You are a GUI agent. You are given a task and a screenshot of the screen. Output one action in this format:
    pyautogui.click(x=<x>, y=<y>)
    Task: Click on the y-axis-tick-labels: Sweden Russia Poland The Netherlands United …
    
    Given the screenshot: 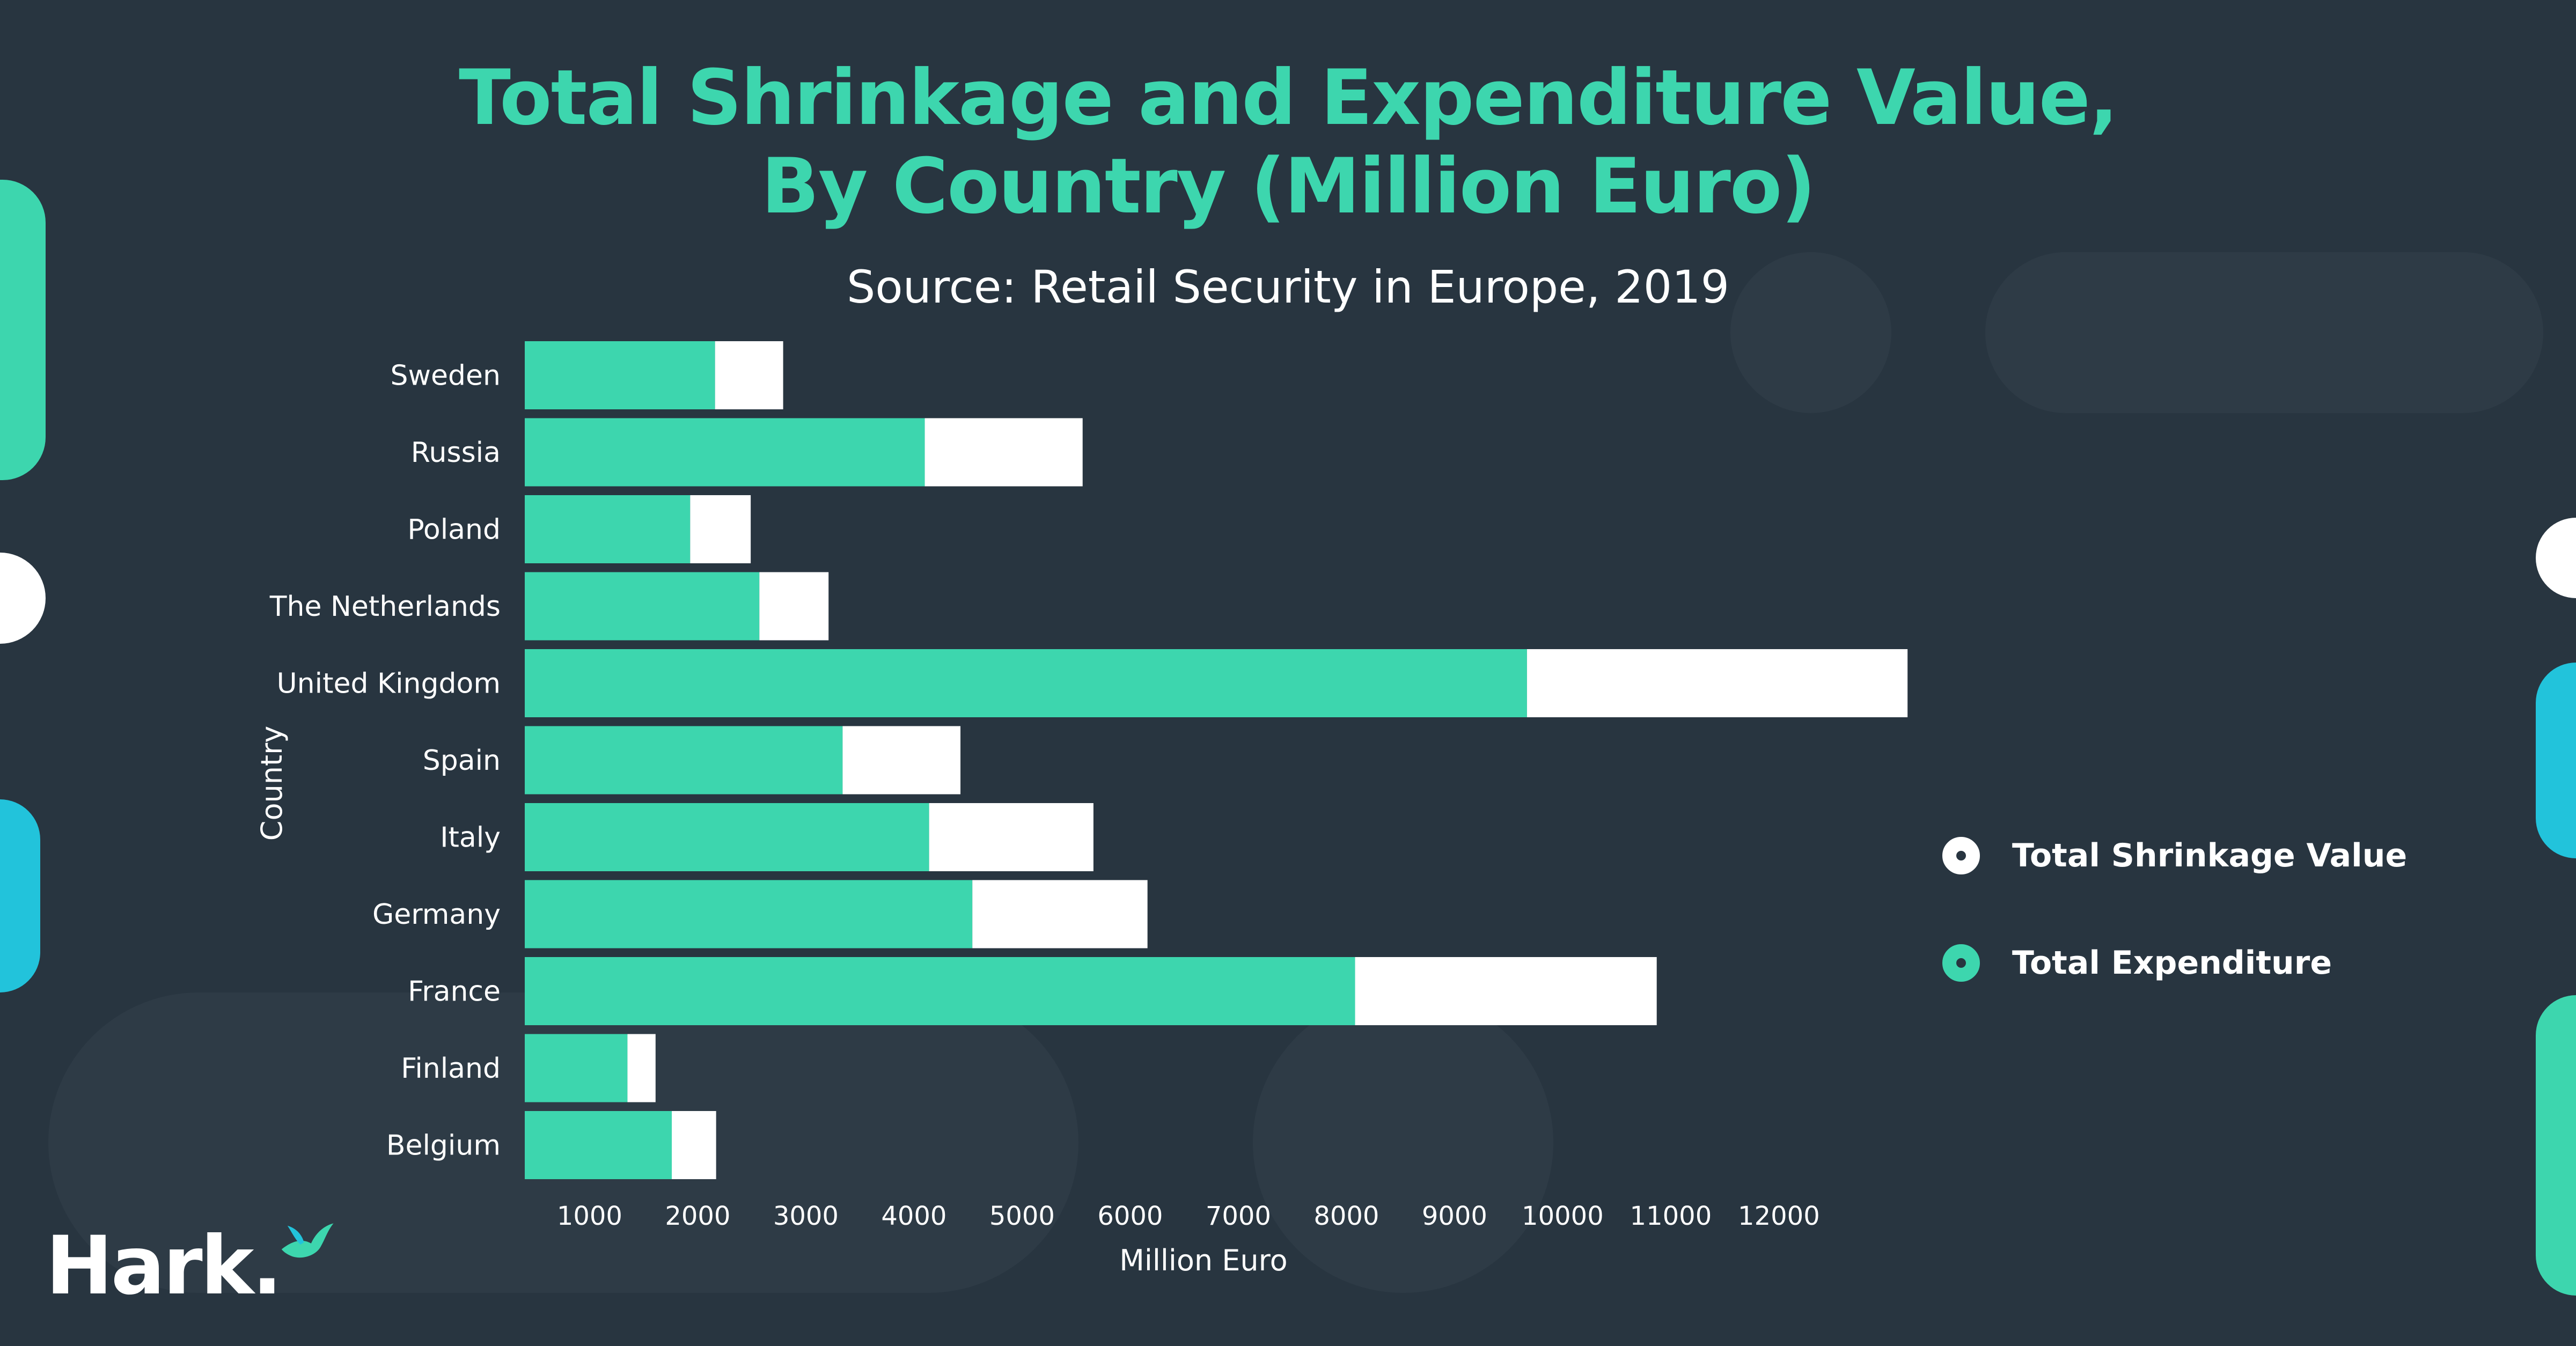 What is the action you would take?
    pyautogui.click(x=385, y=761)
    